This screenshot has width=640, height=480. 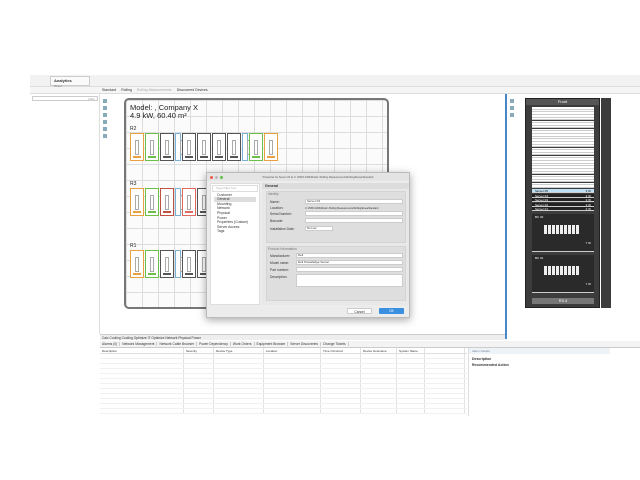 What do you see at coordinates (354, 213) in the screenshot?
I see `serial-field` at bounding box center [354, 213].